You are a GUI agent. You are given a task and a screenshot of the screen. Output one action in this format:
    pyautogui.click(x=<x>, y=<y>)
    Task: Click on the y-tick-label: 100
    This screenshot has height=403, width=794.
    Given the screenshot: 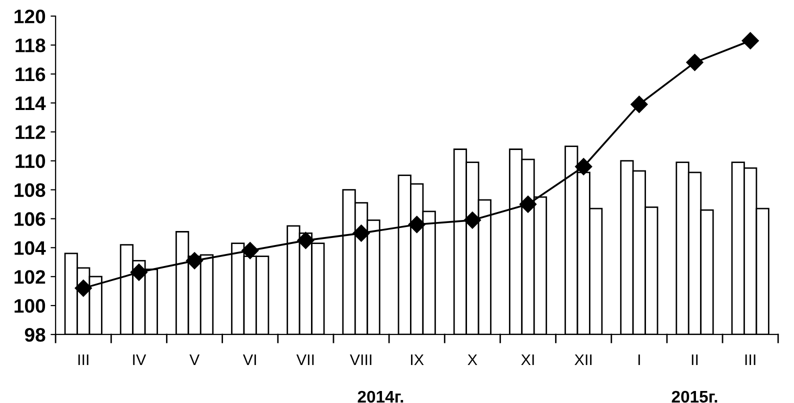 What is the action you would take?
    pyautogui.click(x=30, y=306)
    